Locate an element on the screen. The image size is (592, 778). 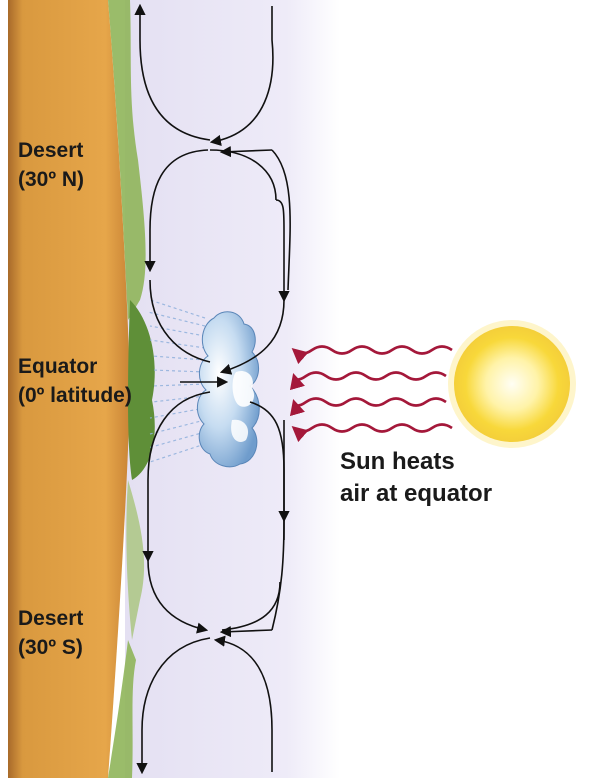
sun-icon is located at coordinates (512, 384).